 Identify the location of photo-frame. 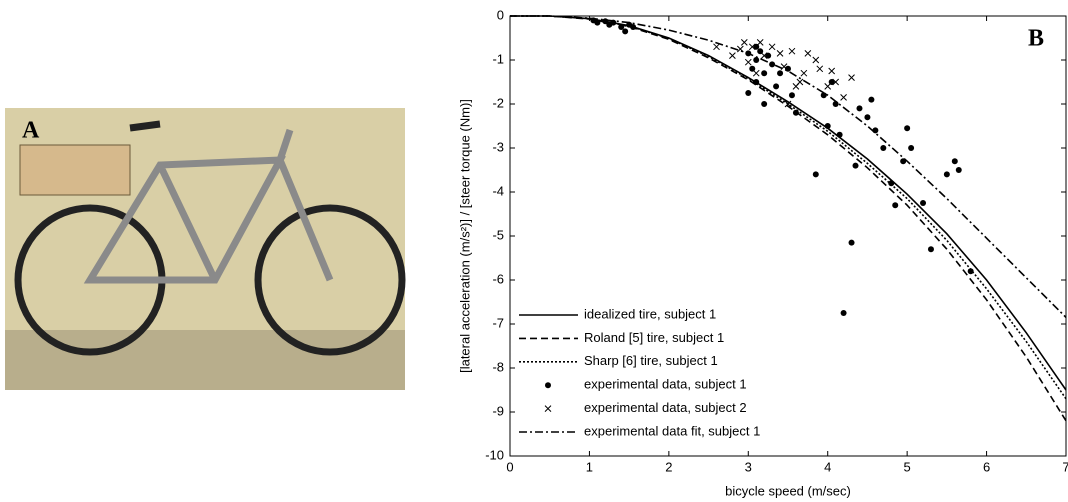
(208, 206).